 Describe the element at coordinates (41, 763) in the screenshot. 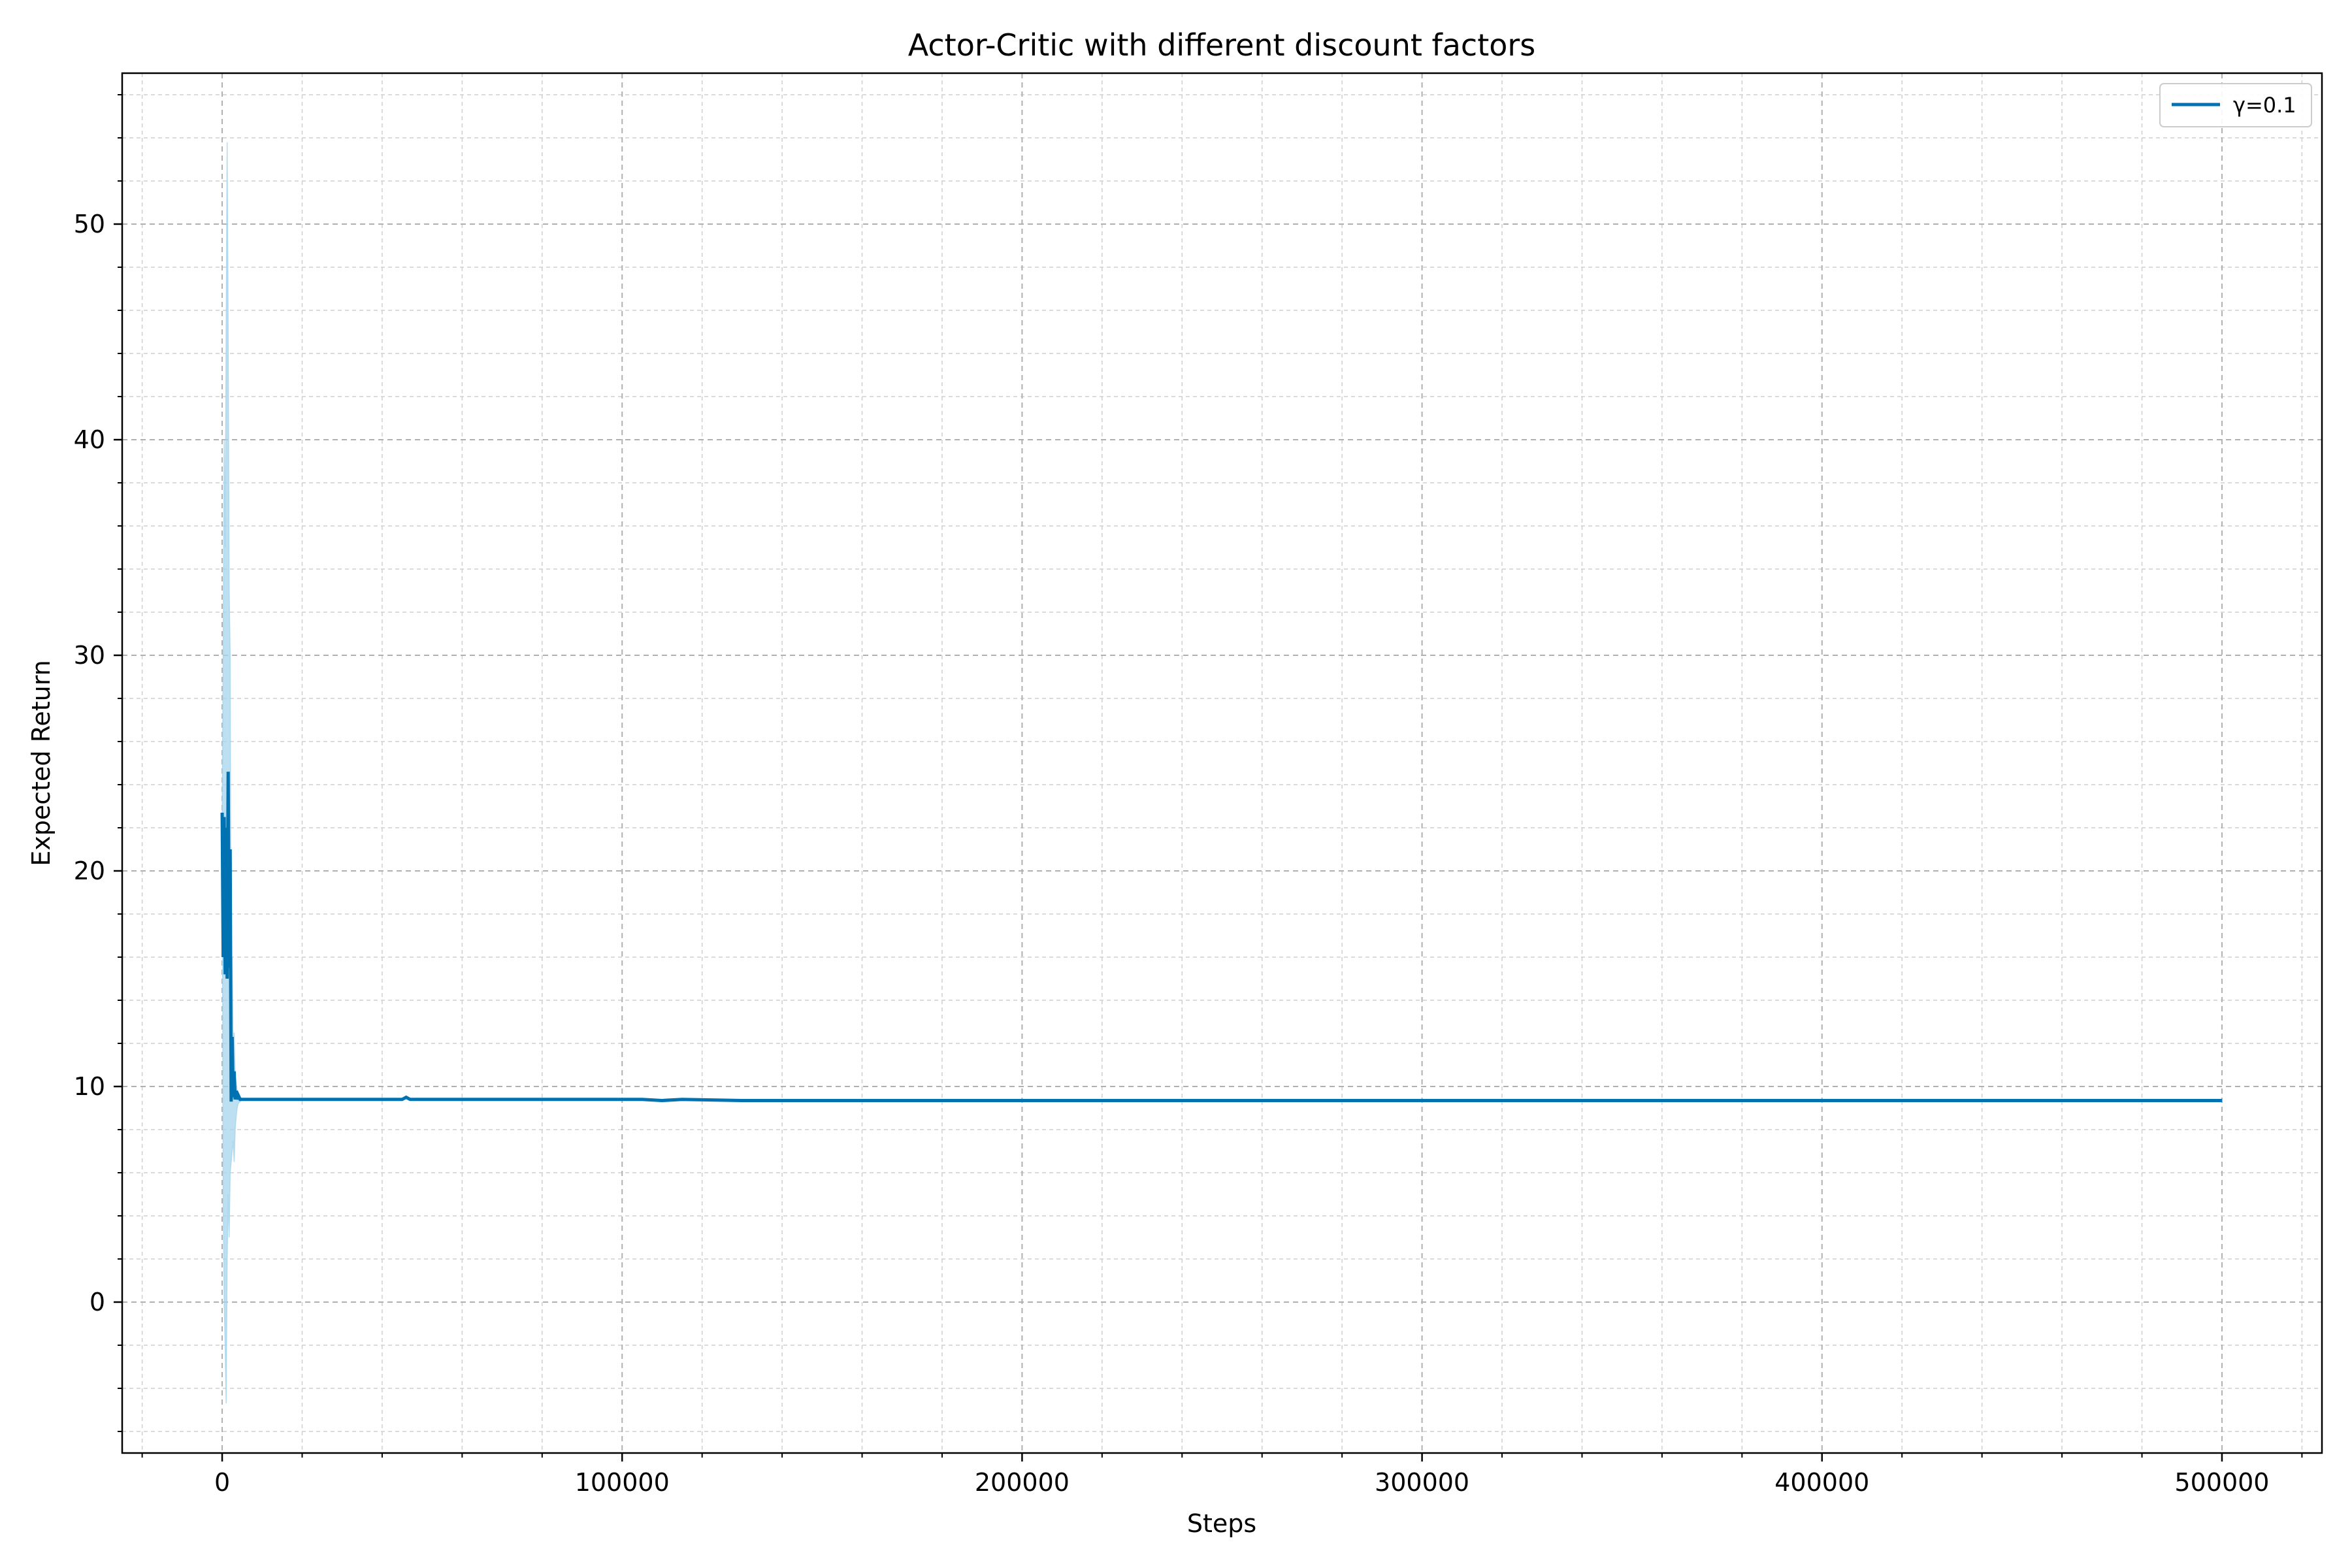

I see `y-axis-label: Expected Return` at that location.